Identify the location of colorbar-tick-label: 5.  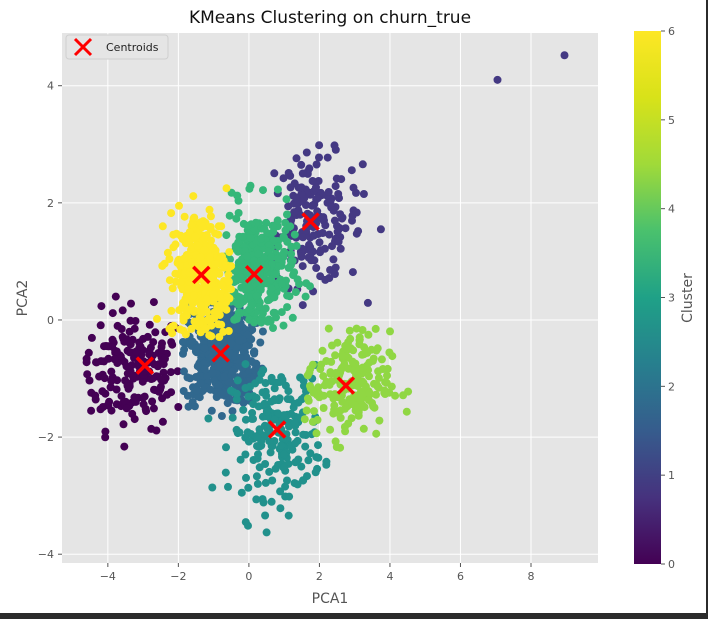
(671, 120).